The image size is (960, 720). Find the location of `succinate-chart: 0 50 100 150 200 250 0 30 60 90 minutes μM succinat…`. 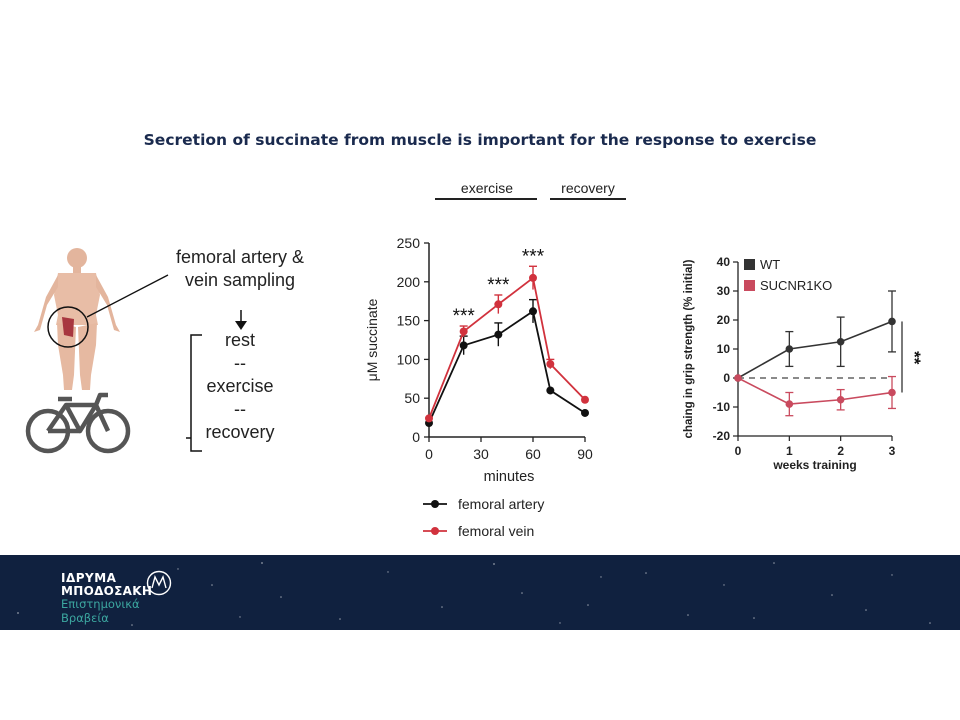

succinate-chart: 0 50 100 150 200 250 0 30 60 90 minutes μM succinat… is located at coordinates (478, 387).